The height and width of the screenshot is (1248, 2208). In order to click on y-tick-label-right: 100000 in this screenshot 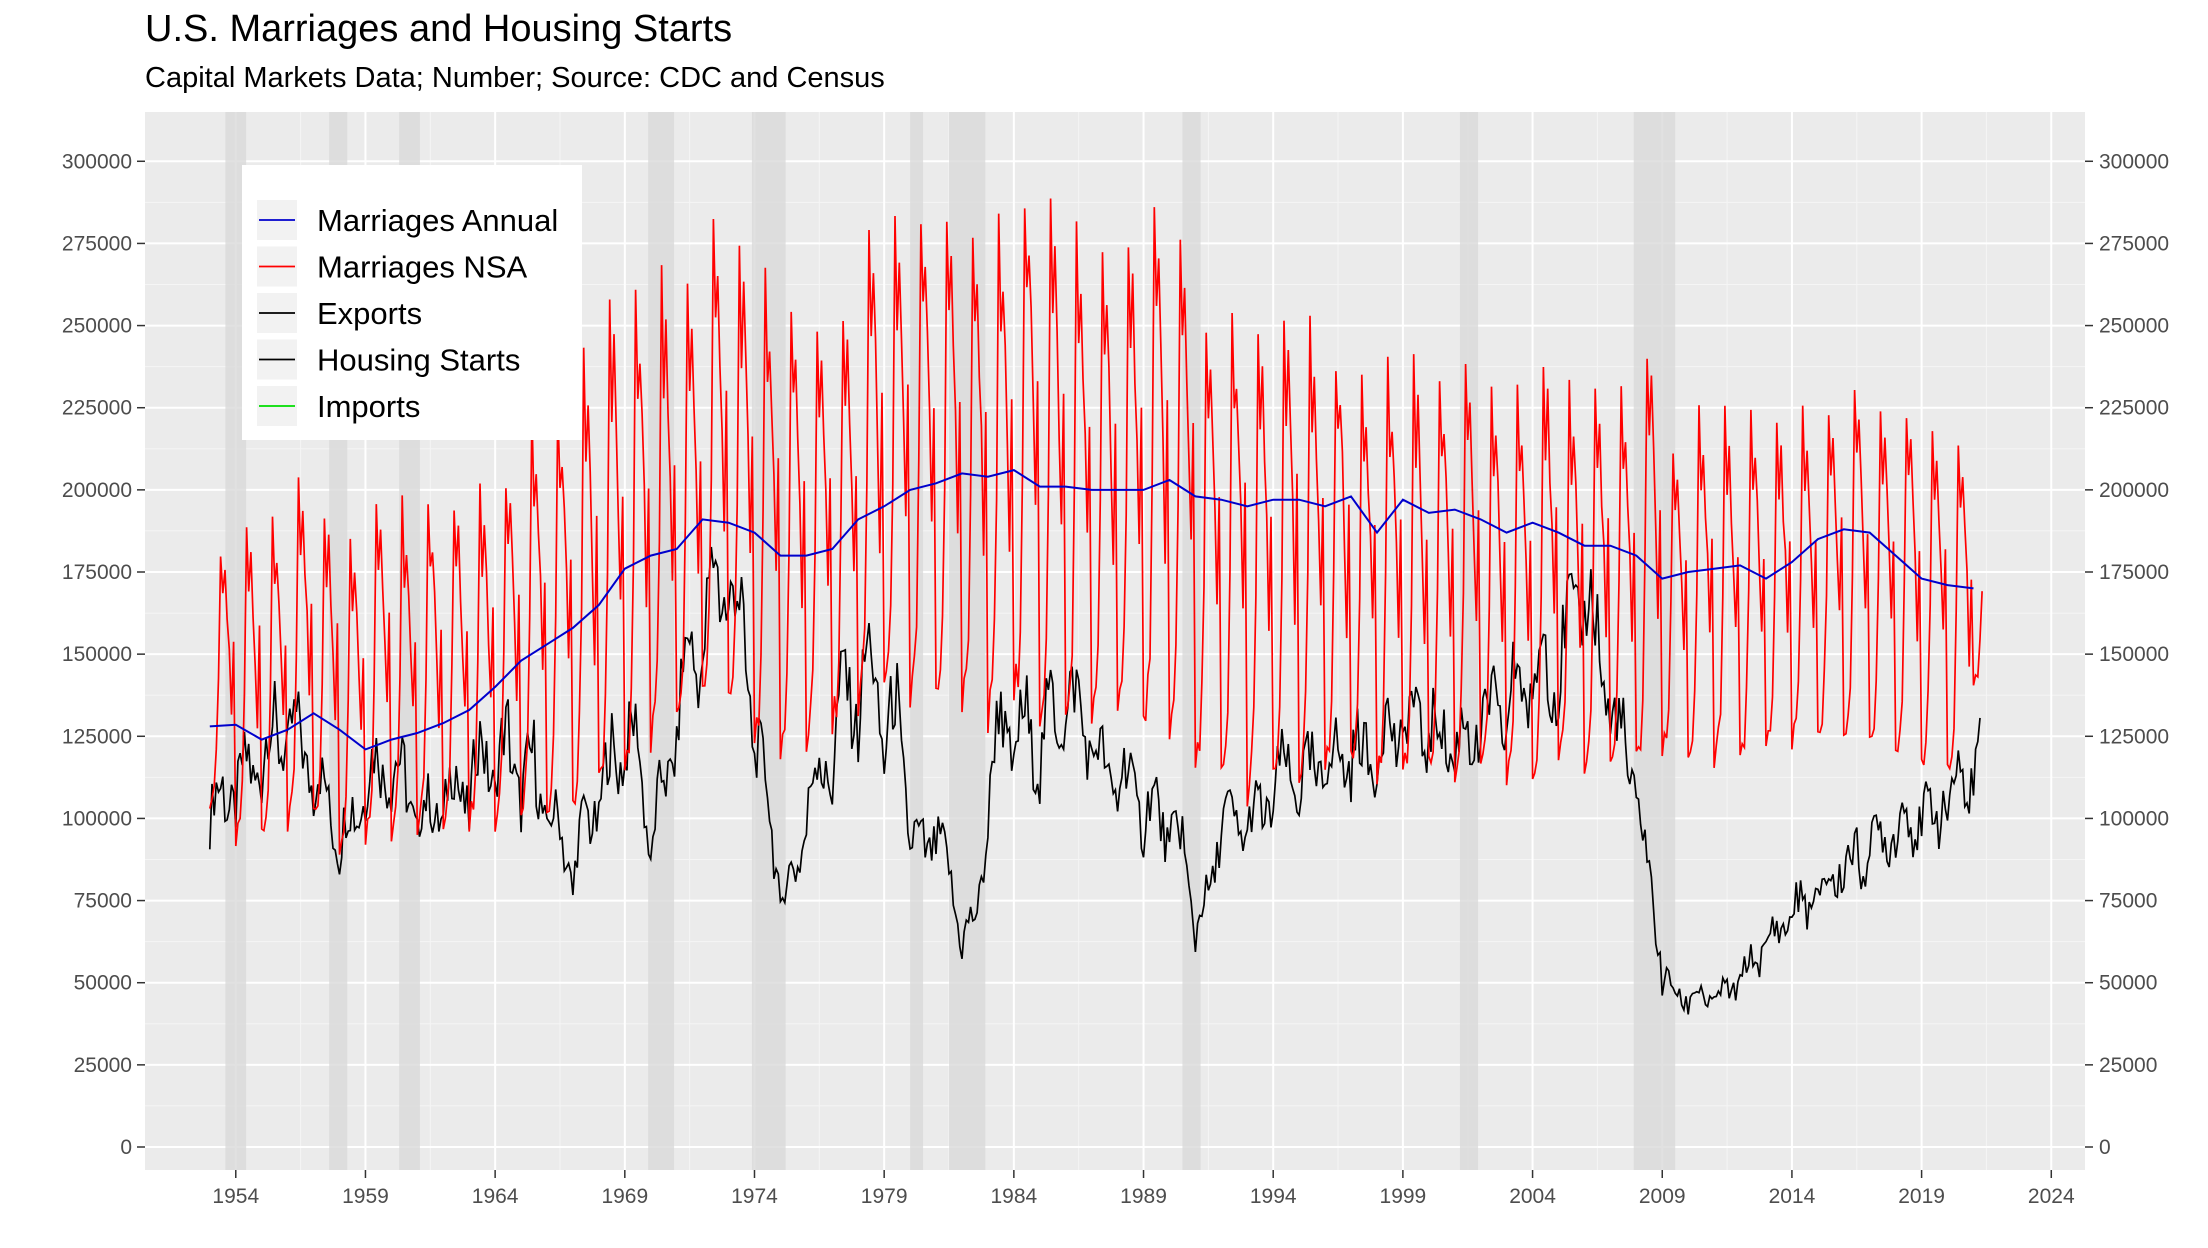, I will do `click(2134, 818)`.